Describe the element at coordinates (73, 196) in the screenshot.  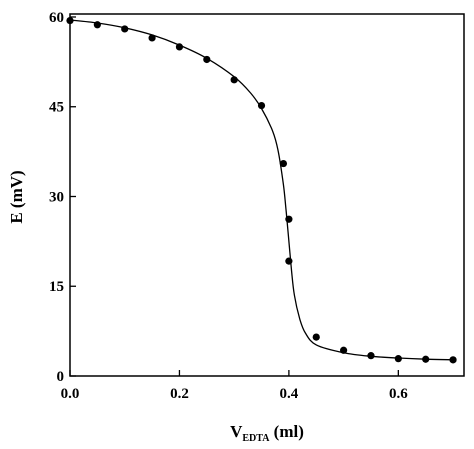
I see `y-axis-ticks` at that location.